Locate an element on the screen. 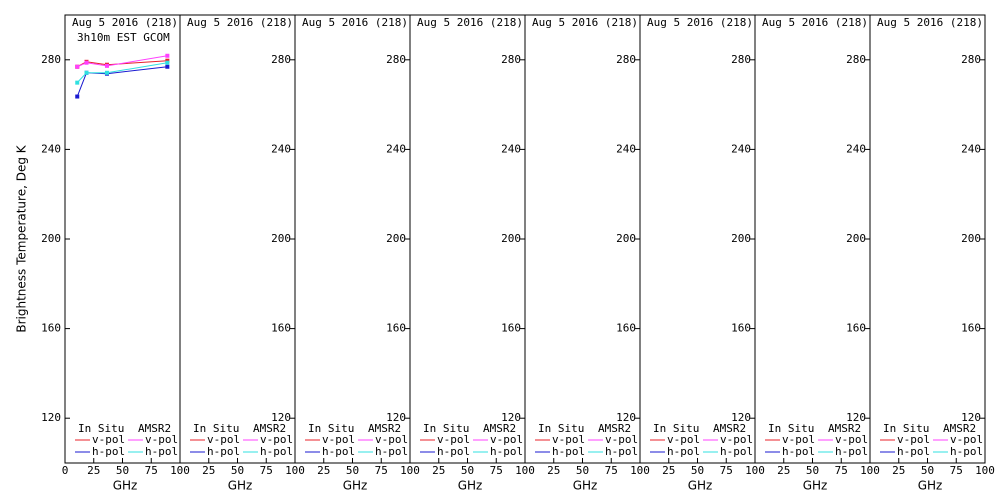 This screenshot has width=1000, height=500. x-tick-label: 0 is located at coordinates (65, 470).